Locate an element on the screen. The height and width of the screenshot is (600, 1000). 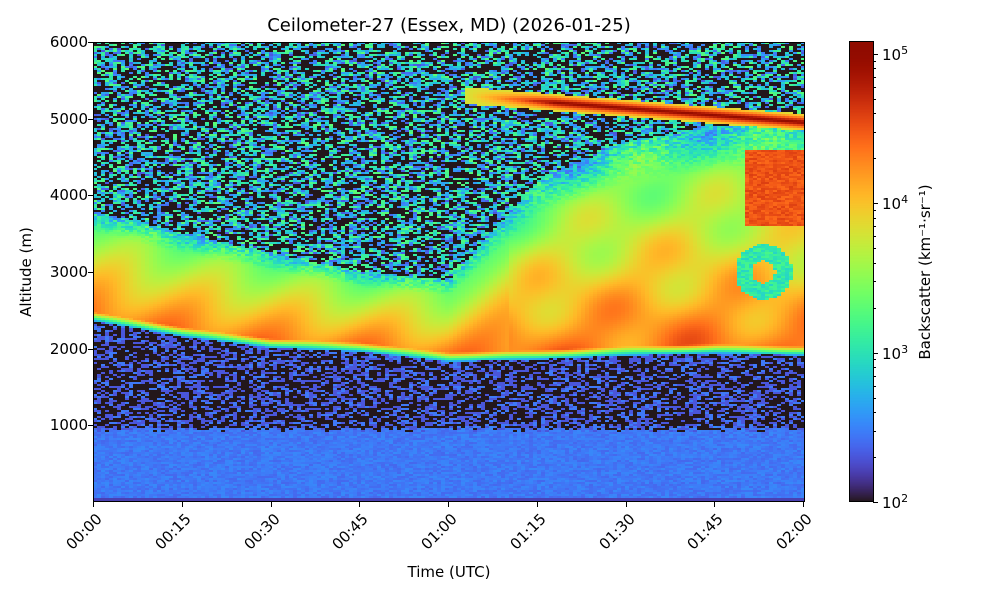
colorbar-tick-label: 10⁵ is located at coordinates (895, 53).